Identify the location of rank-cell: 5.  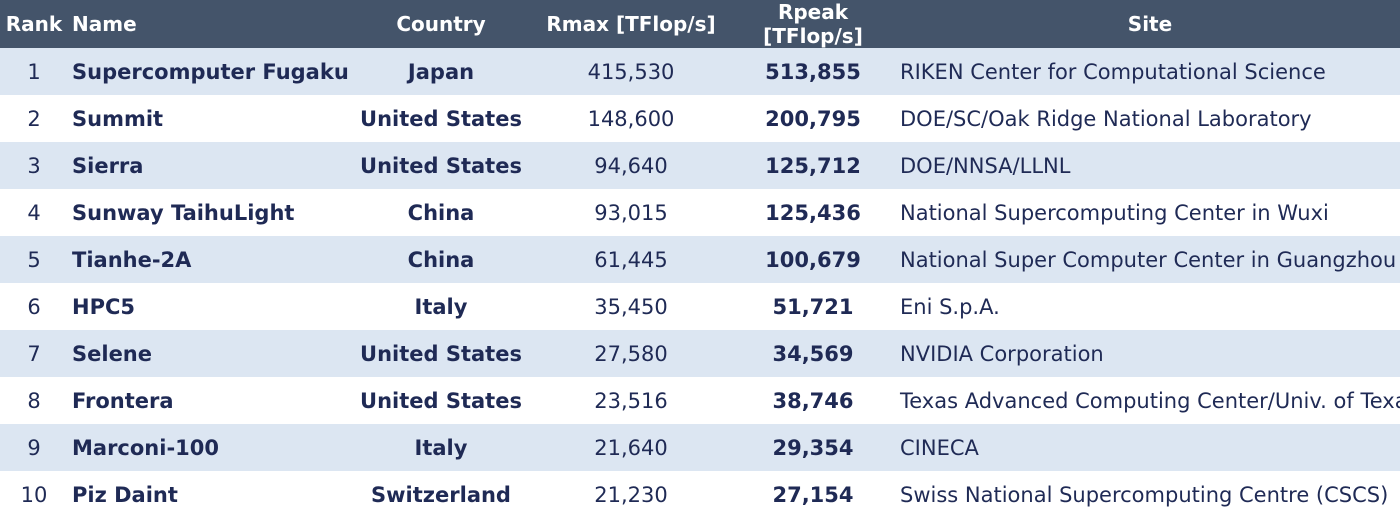
(34, 259).